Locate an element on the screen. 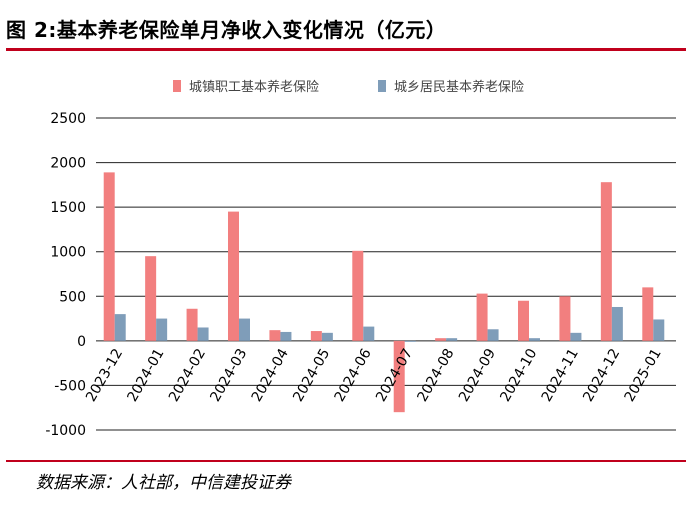 The width and height of the screenshot is (690, 506). x-tick-label: 2024-03 is located at coordinates (228, 375).